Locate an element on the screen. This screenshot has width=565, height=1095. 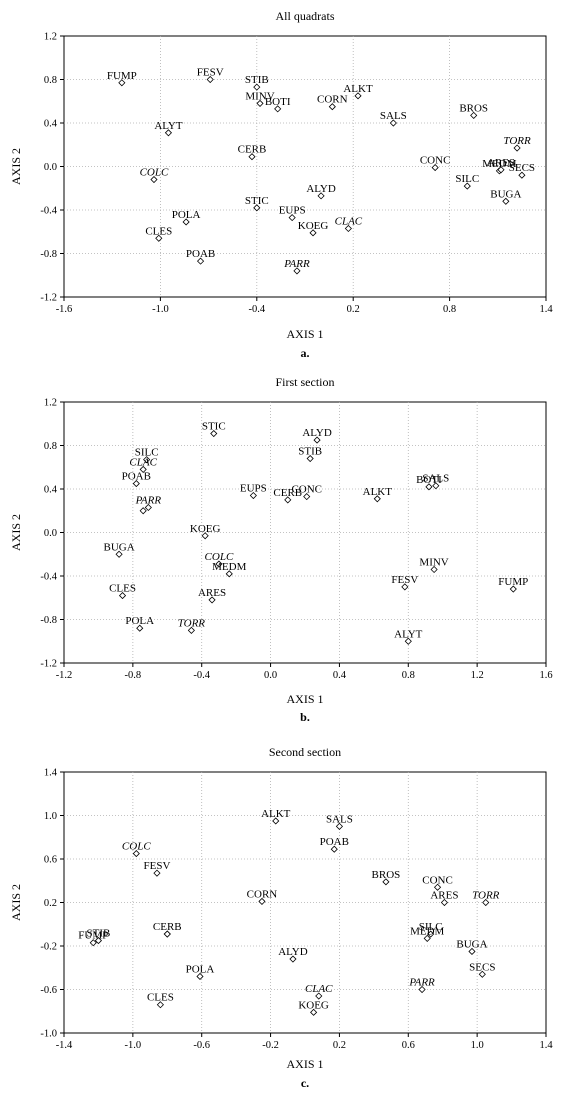
data-point: BROS is located at coordinates (386, 877).